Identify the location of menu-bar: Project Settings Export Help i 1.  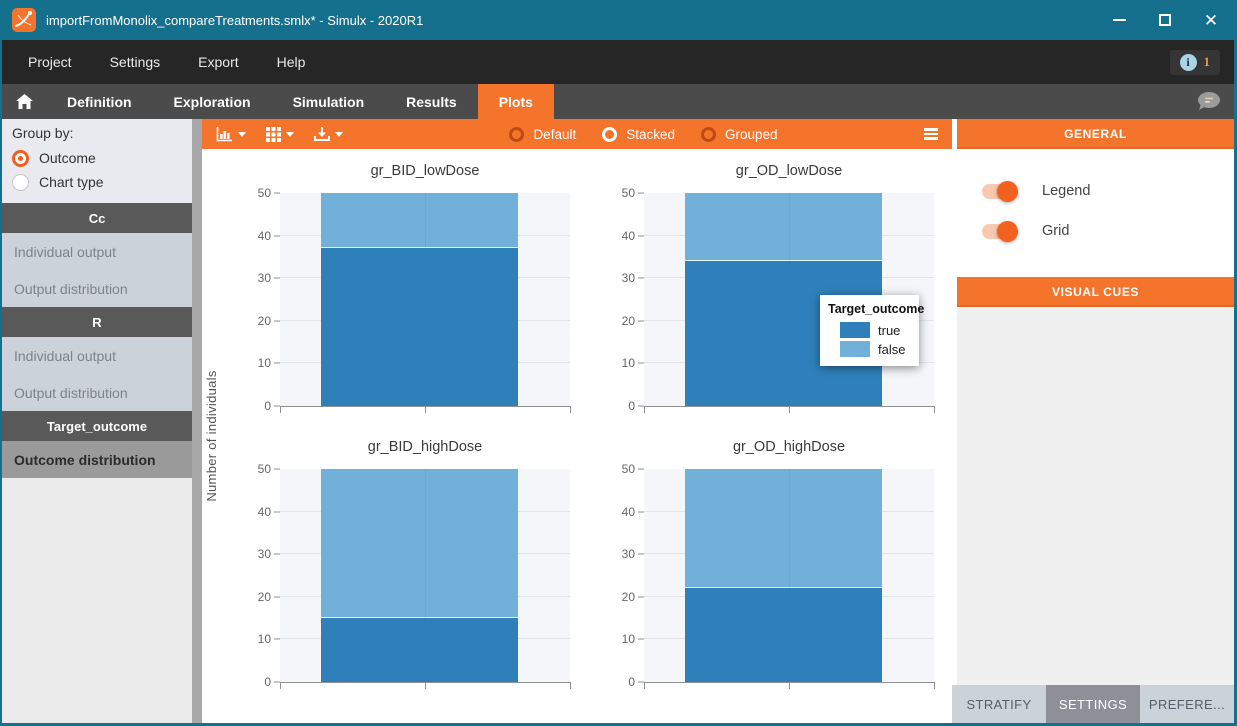
(618, 62).